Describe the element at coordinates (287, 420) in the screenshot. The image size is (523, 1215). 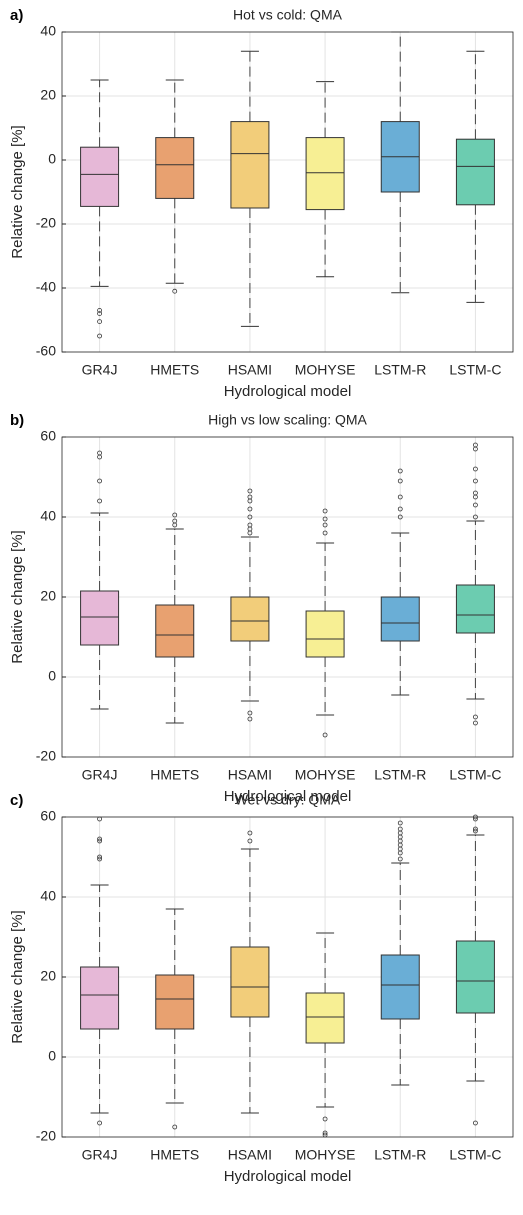
I see `chart-title: High vs low scaling: QMA` at that location.